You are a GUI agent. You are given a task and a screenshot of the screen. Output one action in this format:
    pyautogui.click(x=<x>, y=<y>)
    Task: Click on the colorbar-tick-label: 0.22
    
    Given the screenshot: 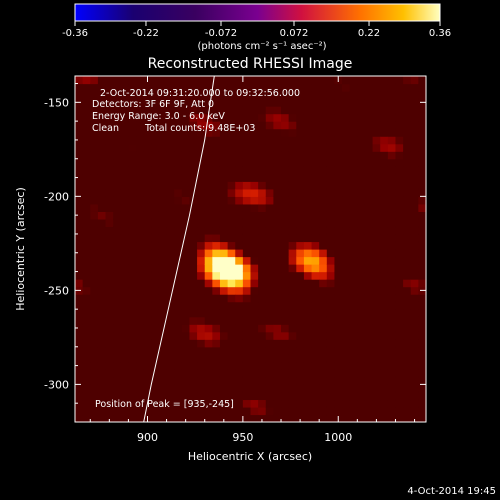 What is the action you would take?
    pyautogui.click(x=369, y=33)
    